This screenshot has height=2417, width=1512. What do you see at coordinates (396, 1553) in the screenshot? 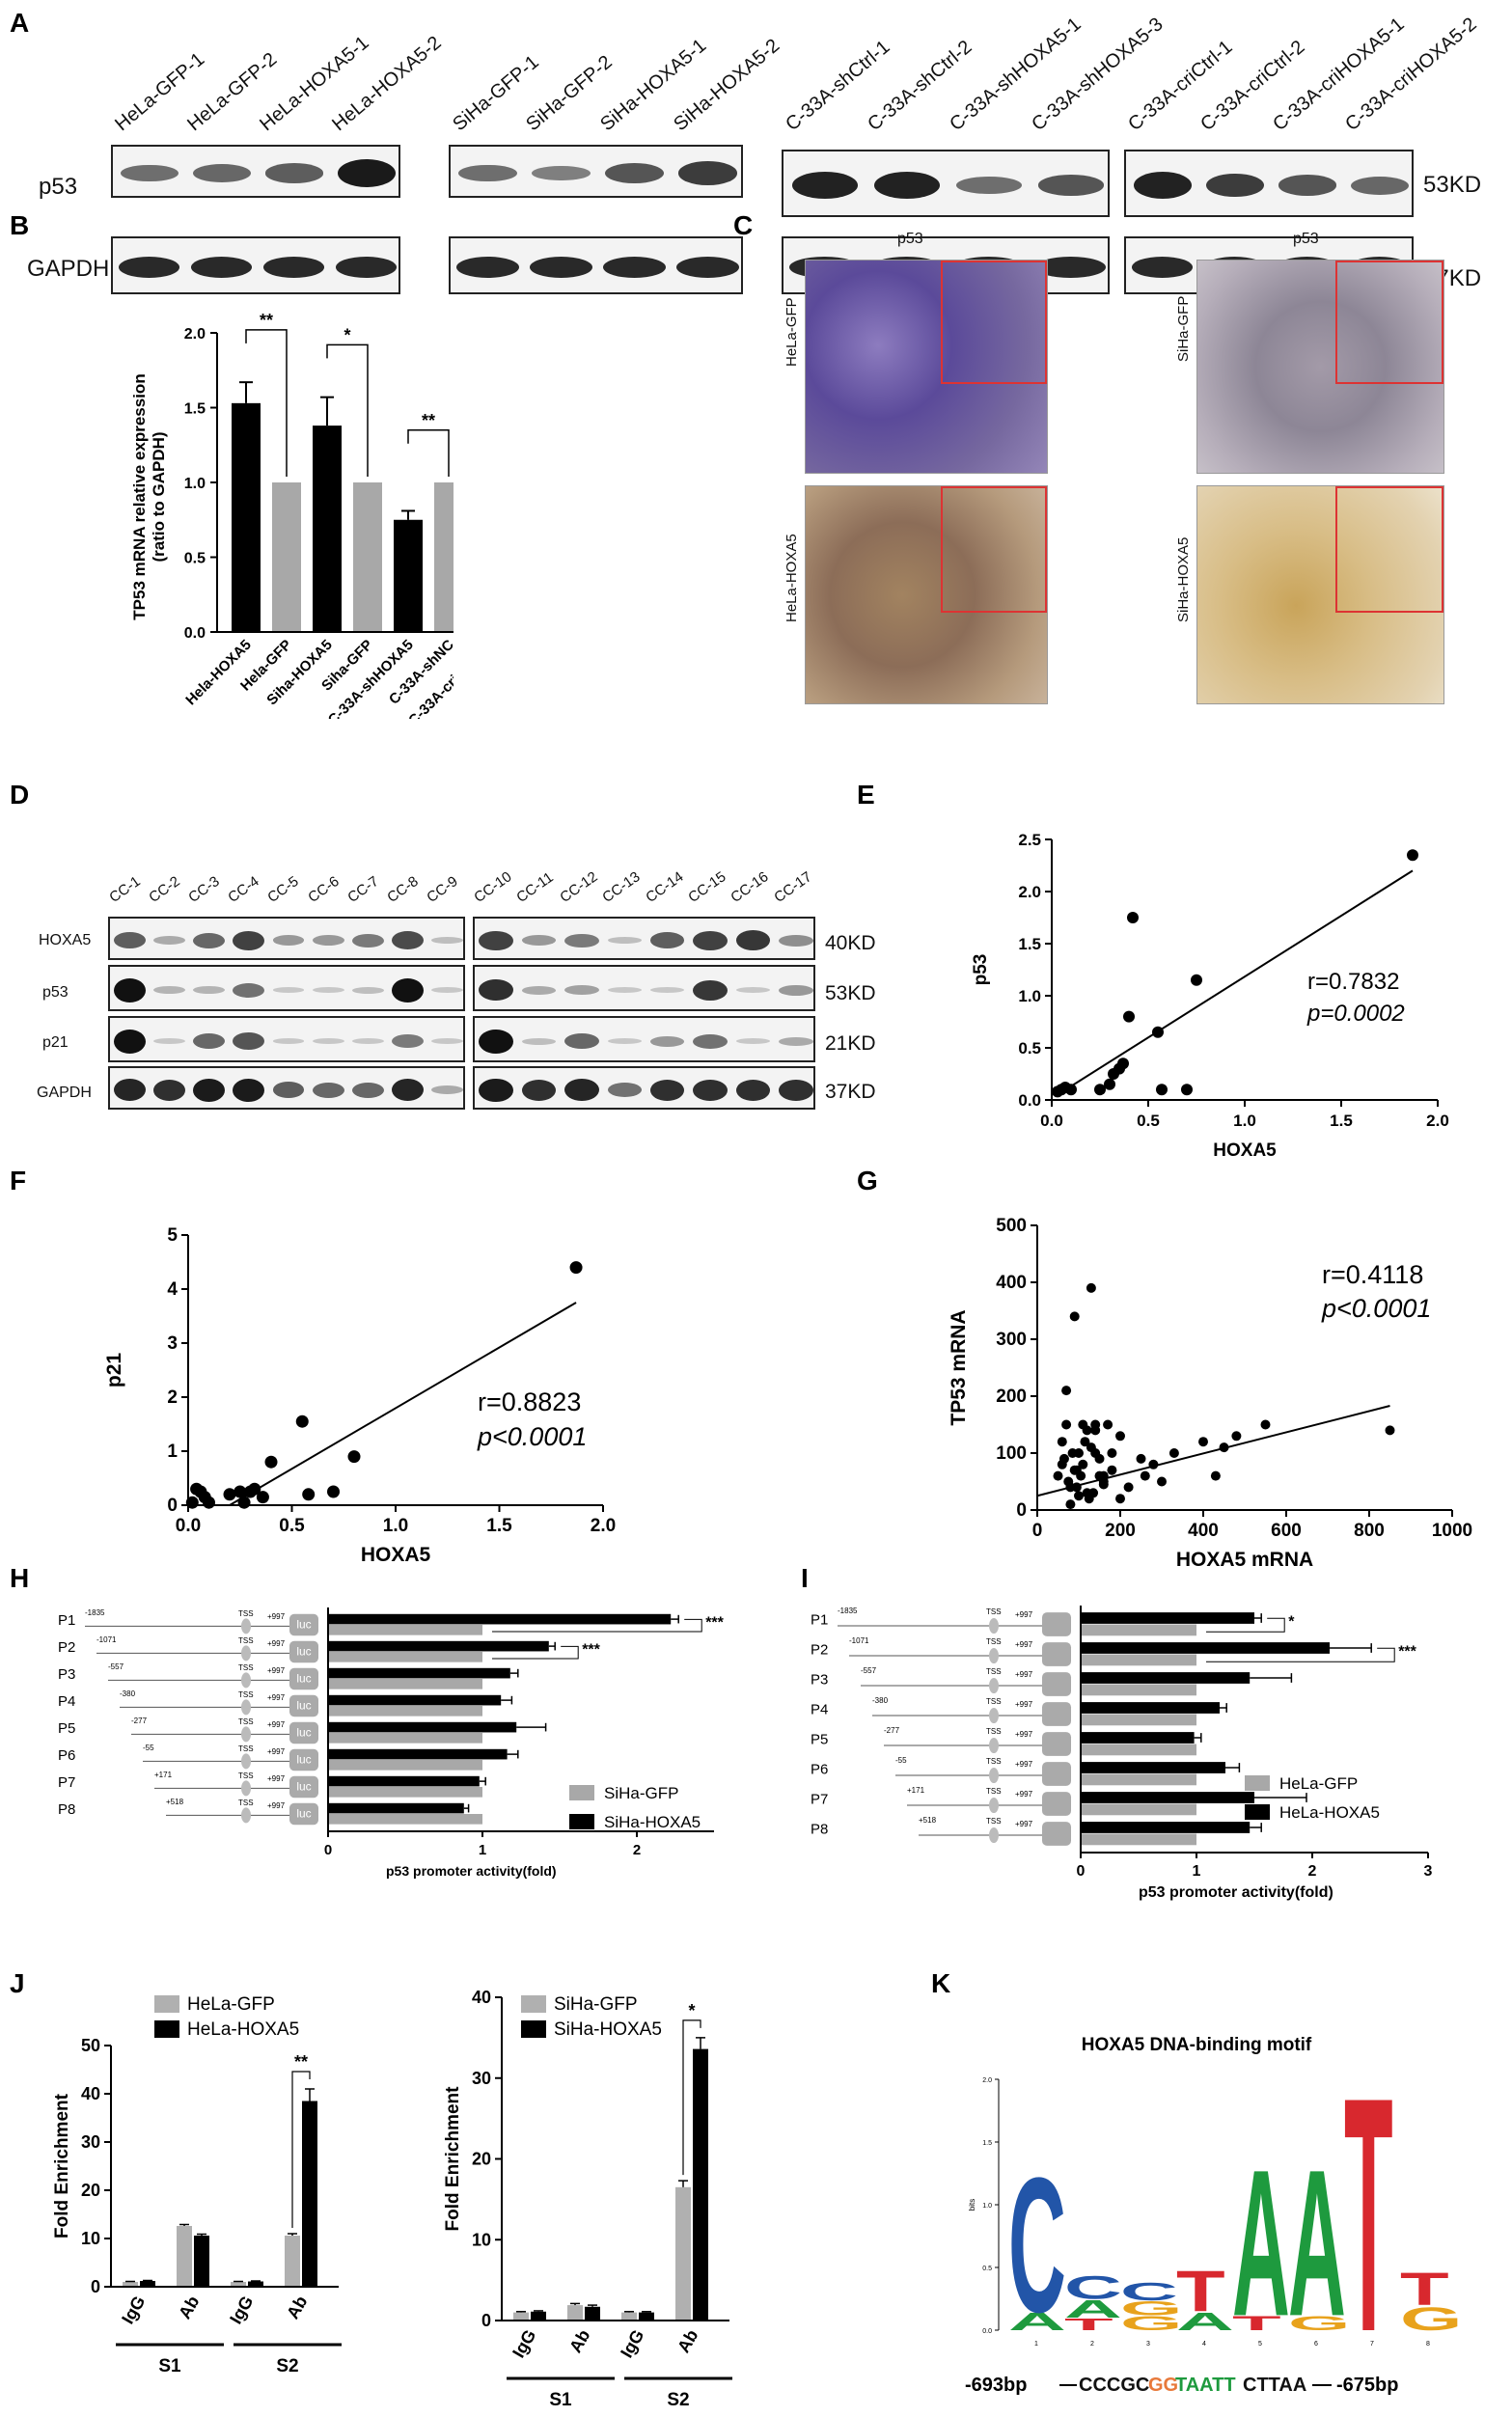
I see `x-axis-title: HOXA5` at bounding box center [396, 1553].